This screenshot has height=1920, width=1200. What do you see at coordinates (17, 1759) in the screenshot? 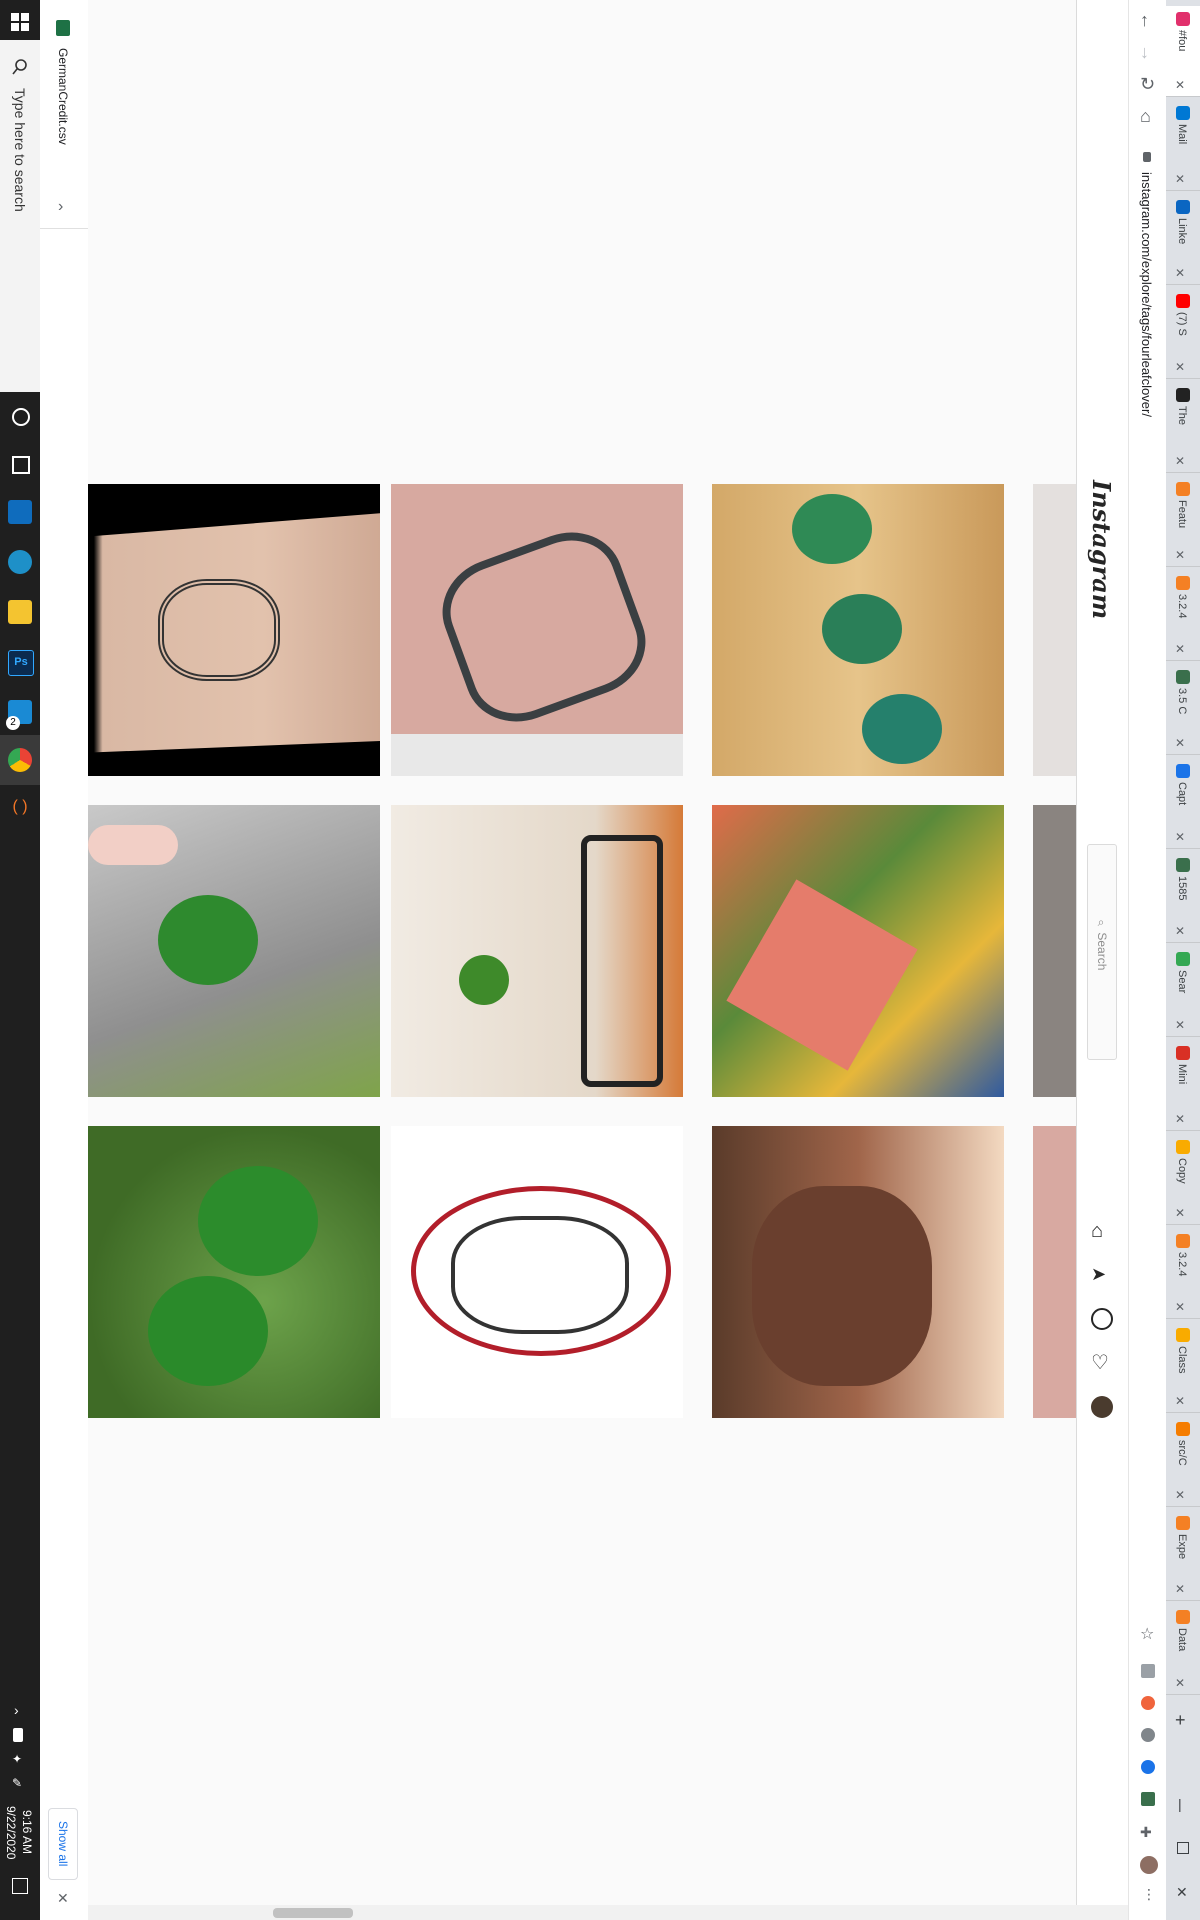
I see `network-icon: ✦` at bounding box center [17, 1759].